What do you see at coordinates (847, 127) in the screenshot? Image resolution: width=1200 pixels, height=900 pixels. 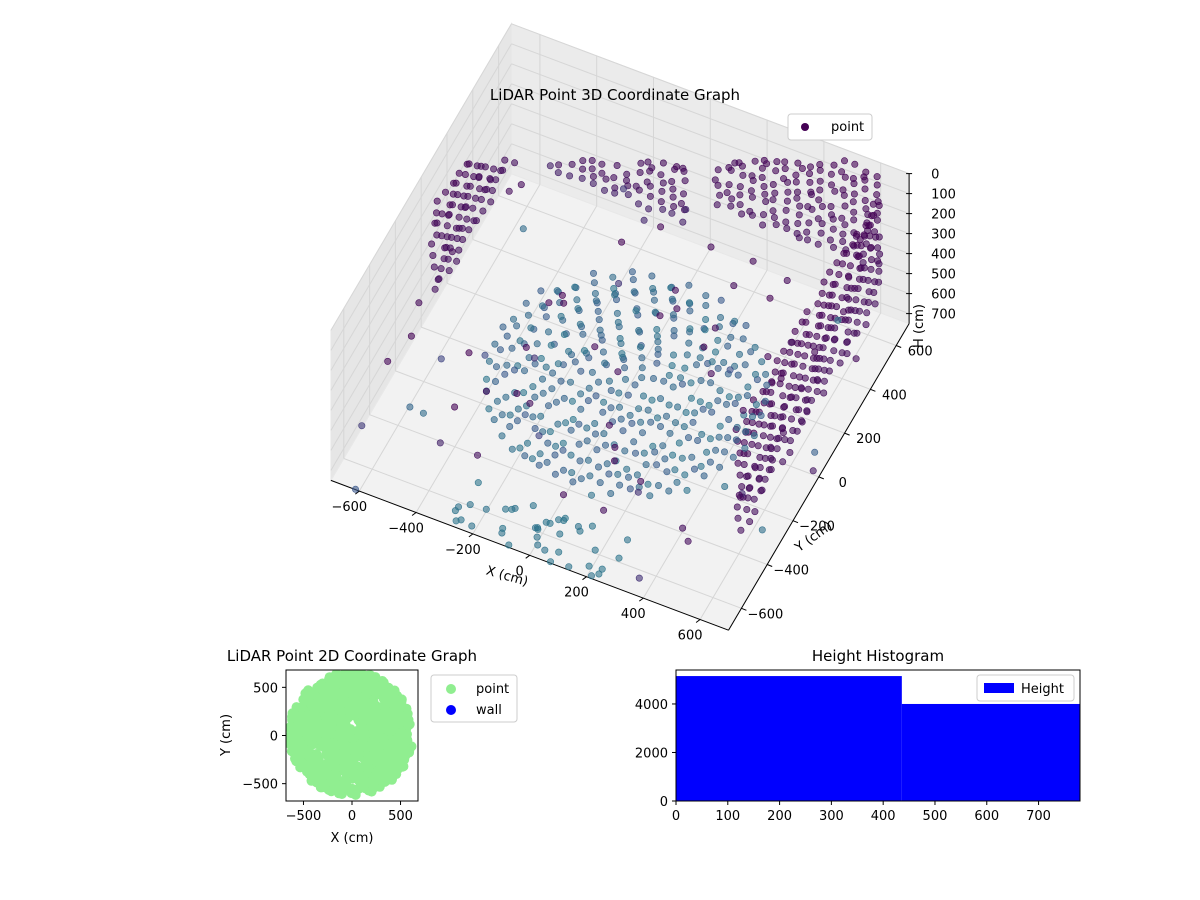 I see `legend-3d-label: point` at bounding box center [847, 127].